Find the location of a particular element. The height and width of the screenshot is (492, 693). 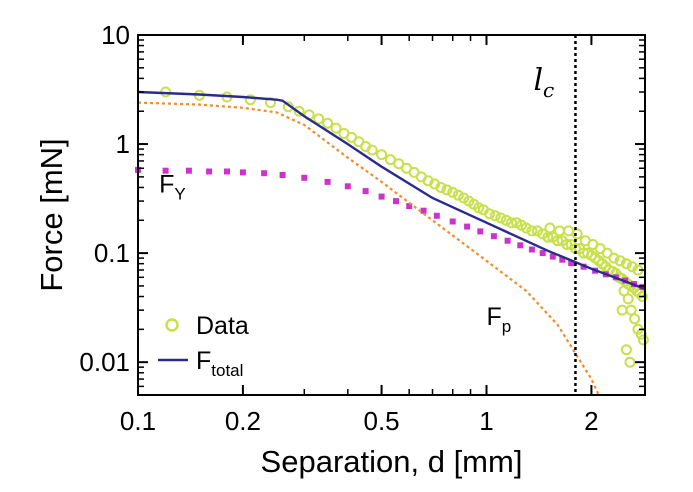

lc-label-sub: c is located at coordinates (548, 90).